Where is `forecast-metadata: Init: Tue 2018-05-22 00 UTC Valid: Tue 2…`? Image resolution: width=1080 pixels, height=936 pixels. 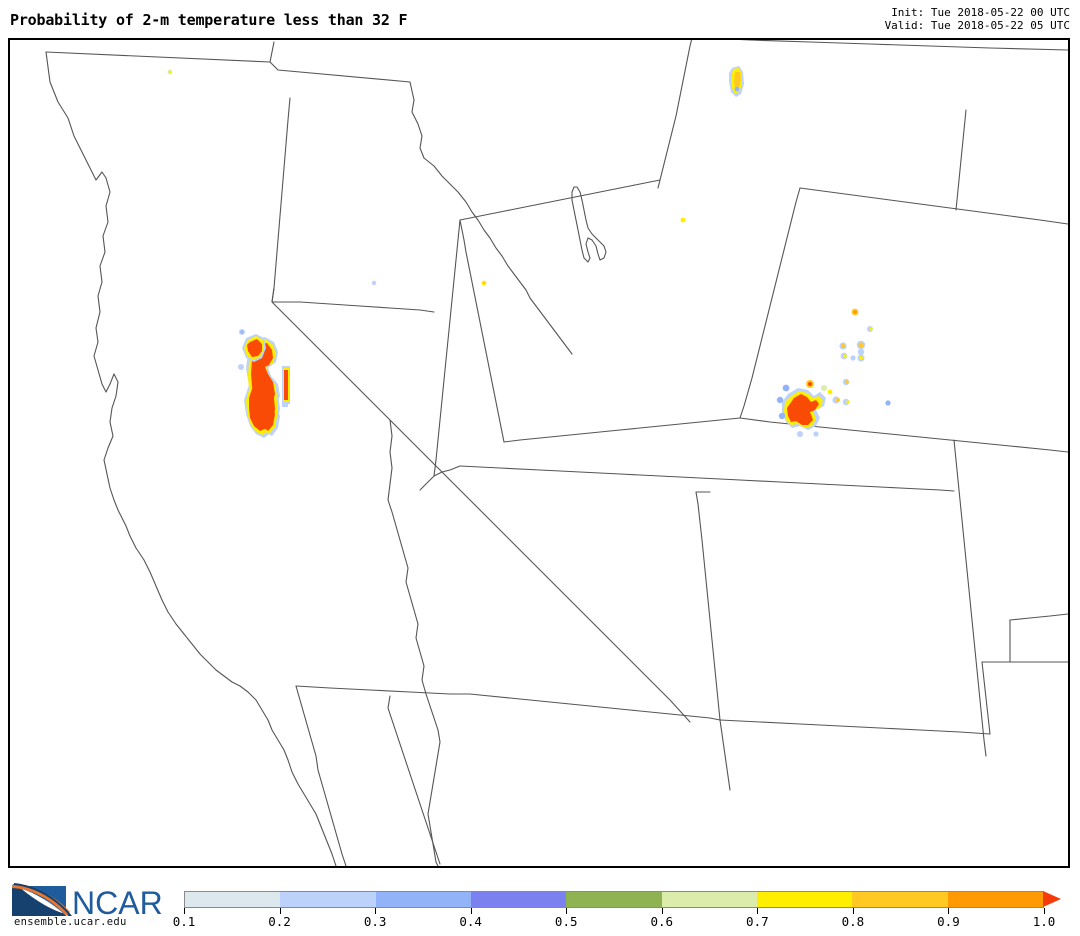
forecast-metadata: Init: Tue 2018-05-22 00 UTC Valid: Tue 2… is located at coordinates (977, 19).